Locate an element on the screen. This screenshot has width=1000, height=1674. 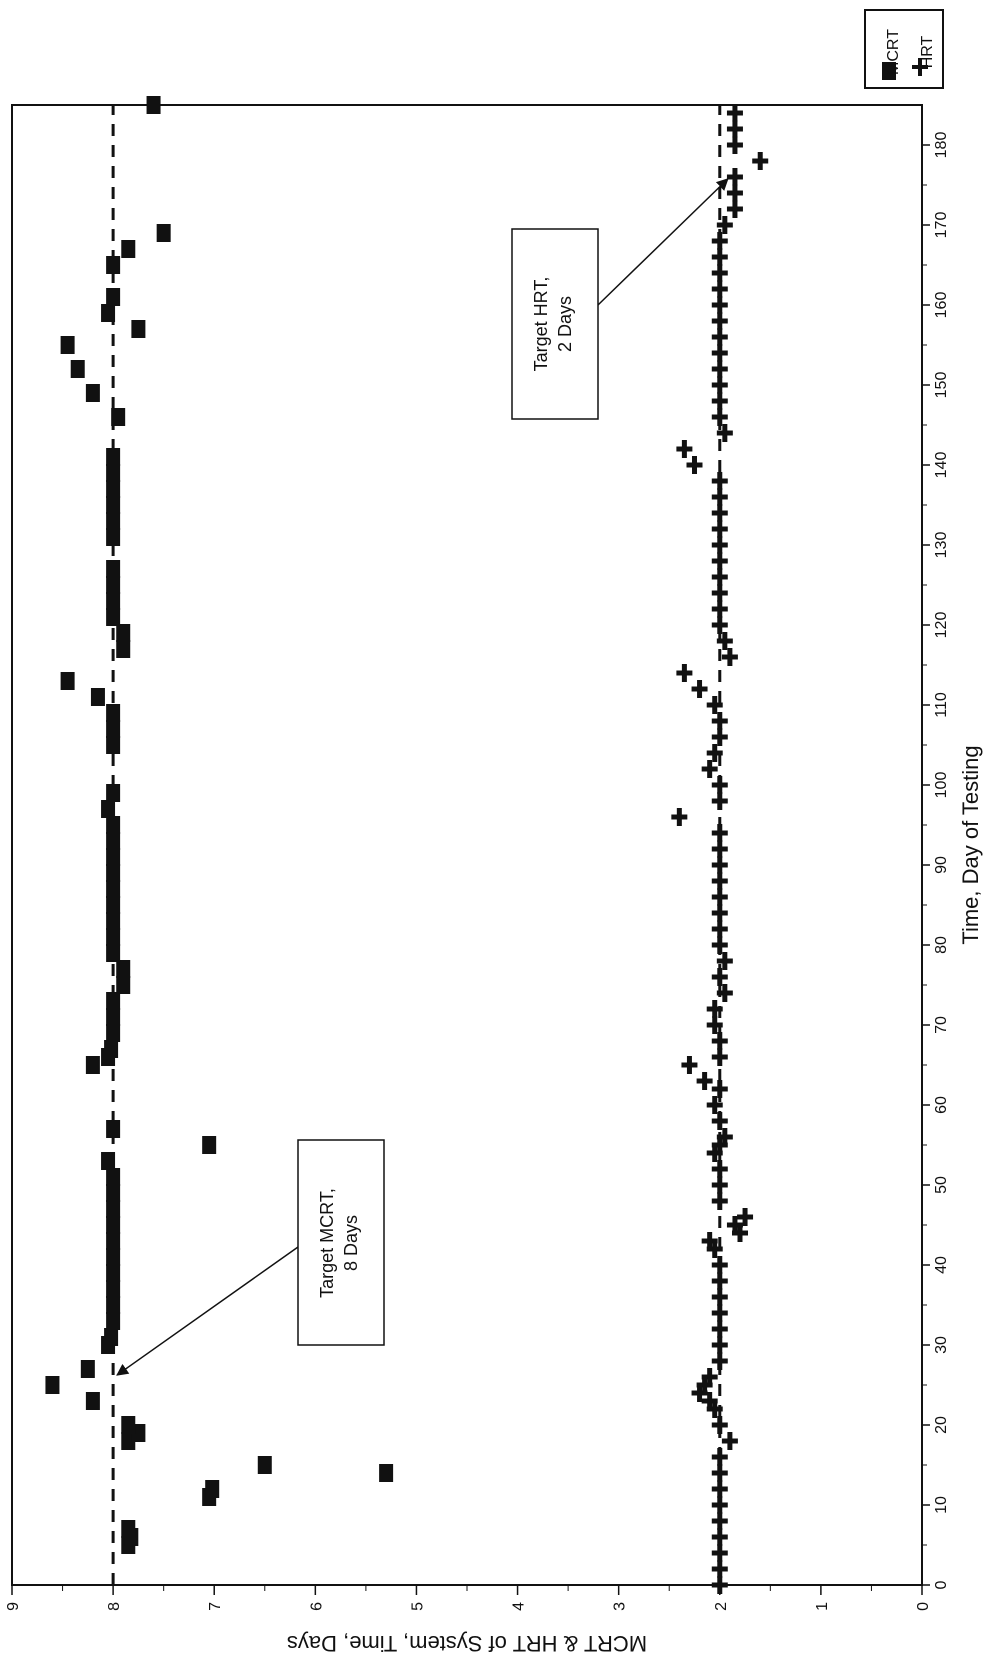
x-tick-label: 170 is located at coordinates (941, 225).